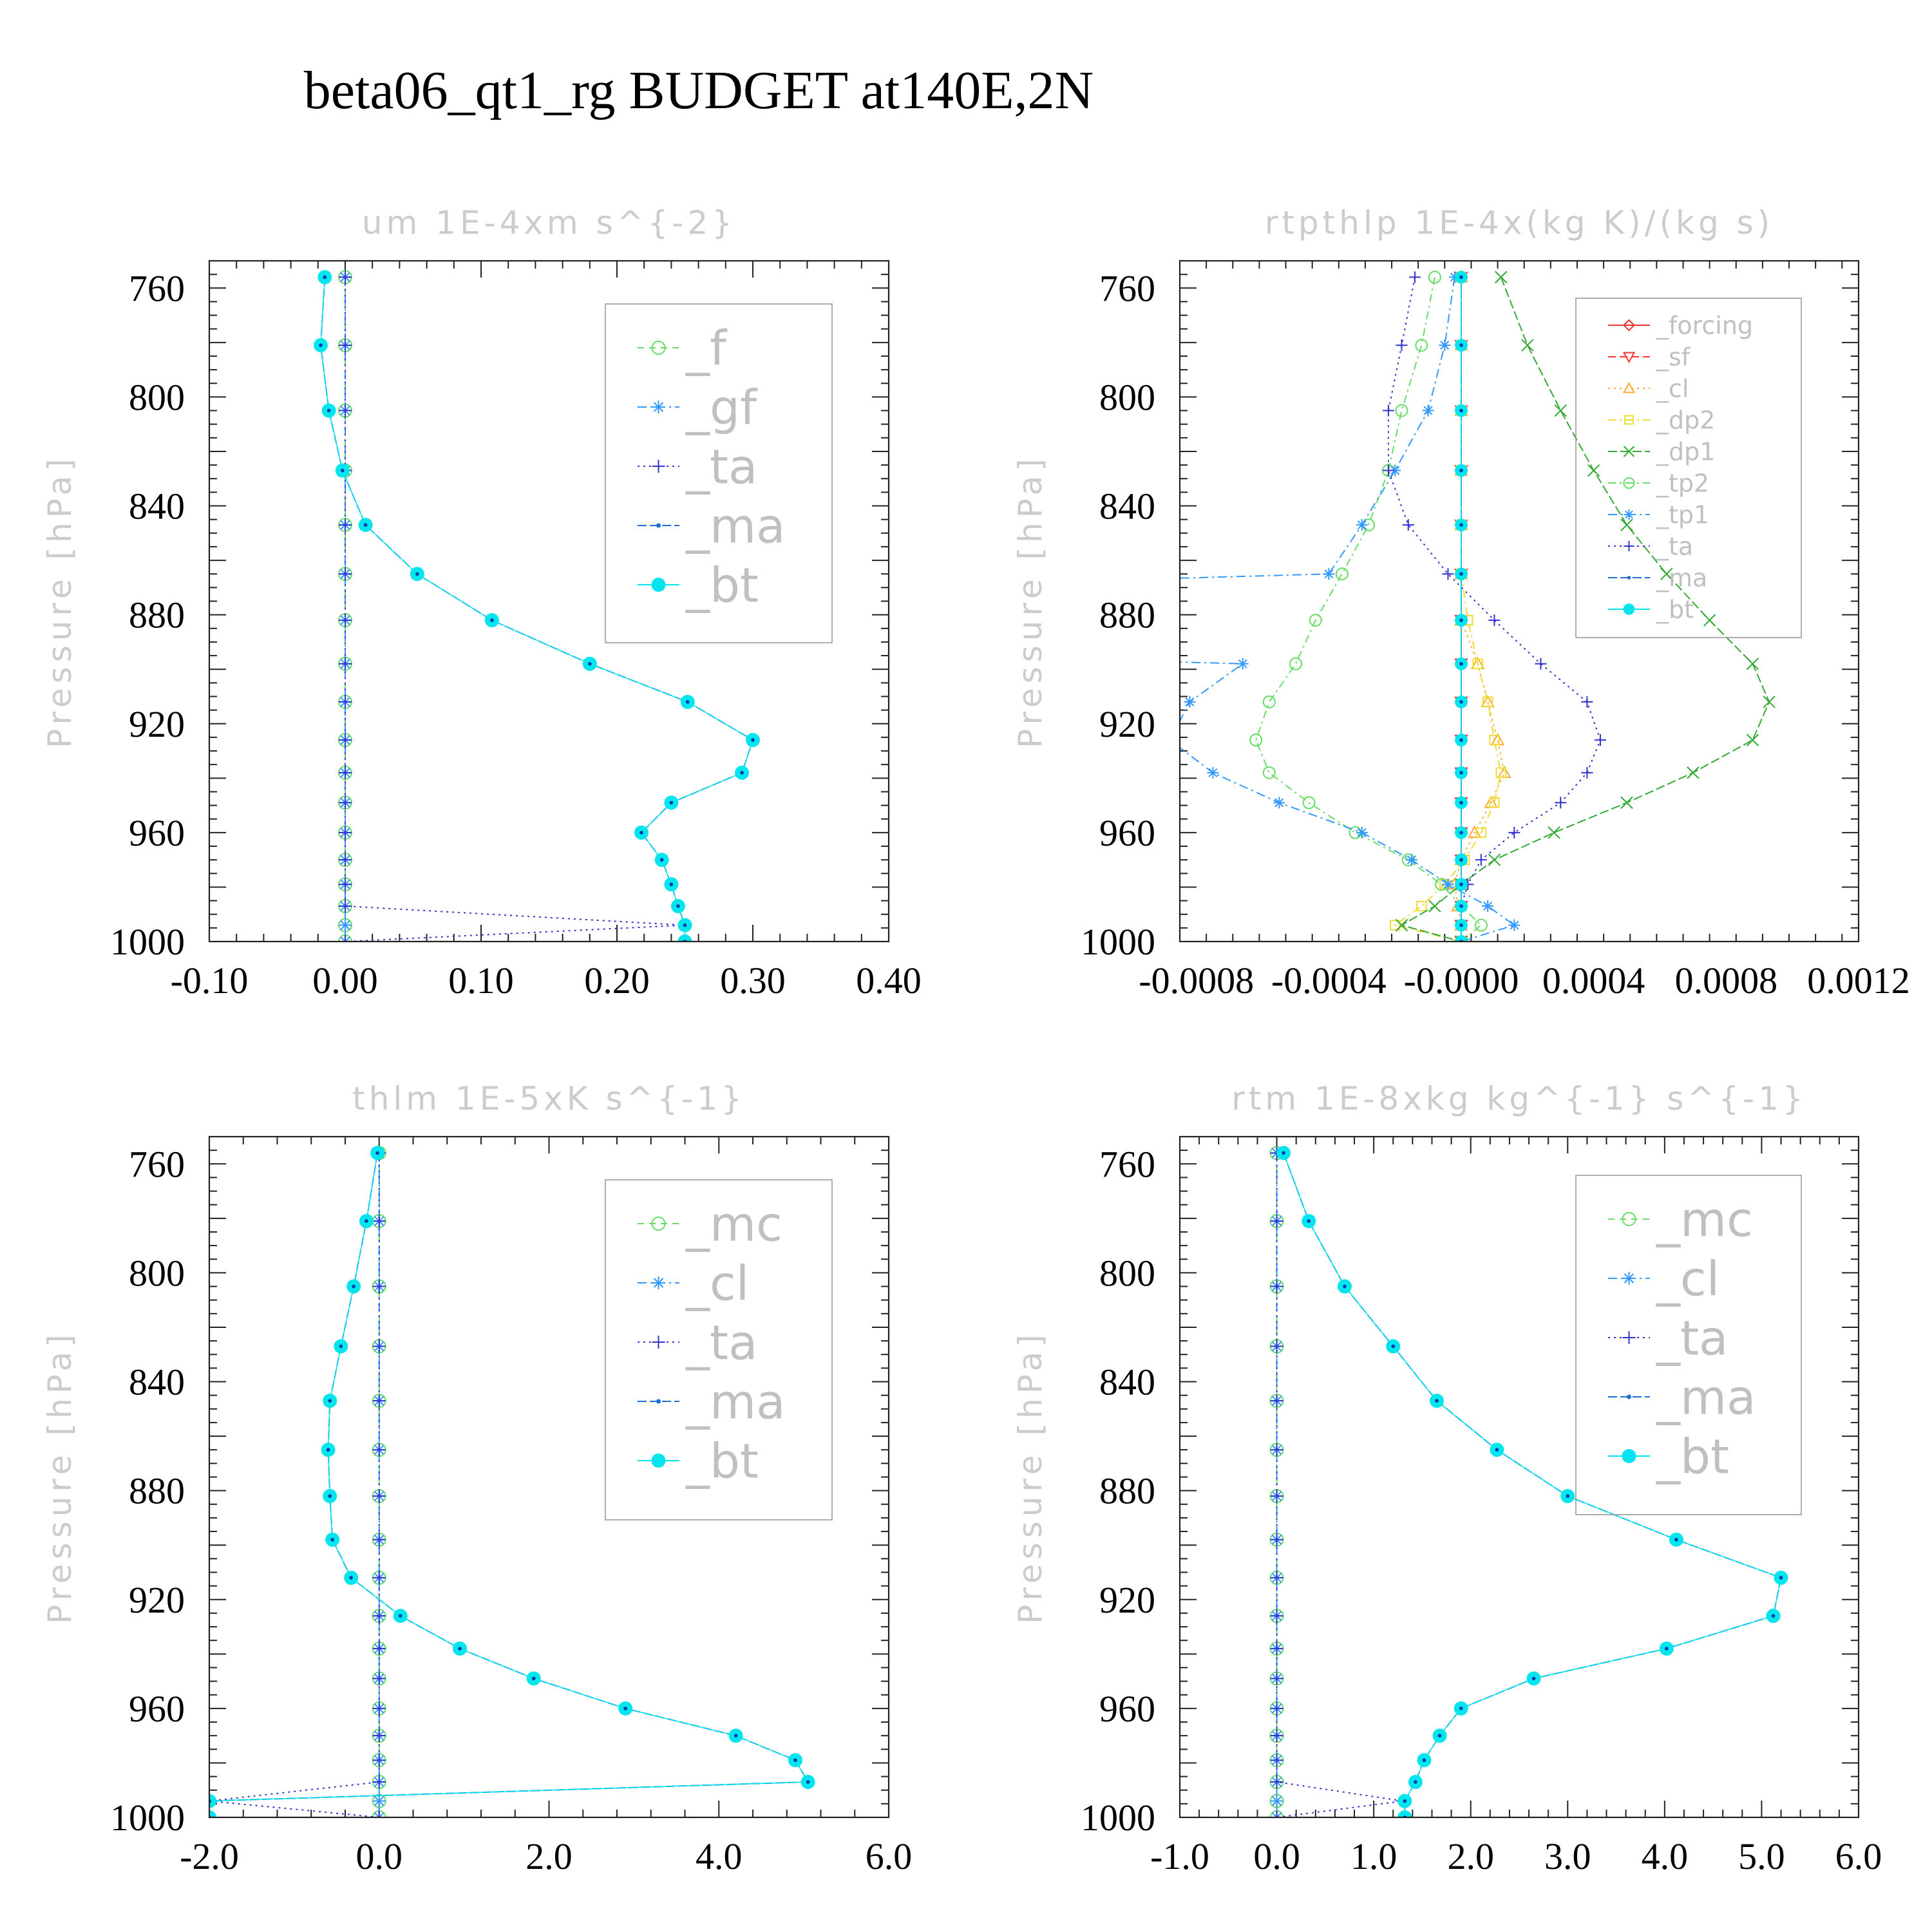  What do you see at coordinates (1859, 1856) in the screenshot?
I see `x-tick-label: 6.0` at bounding box center [1859, 1856].